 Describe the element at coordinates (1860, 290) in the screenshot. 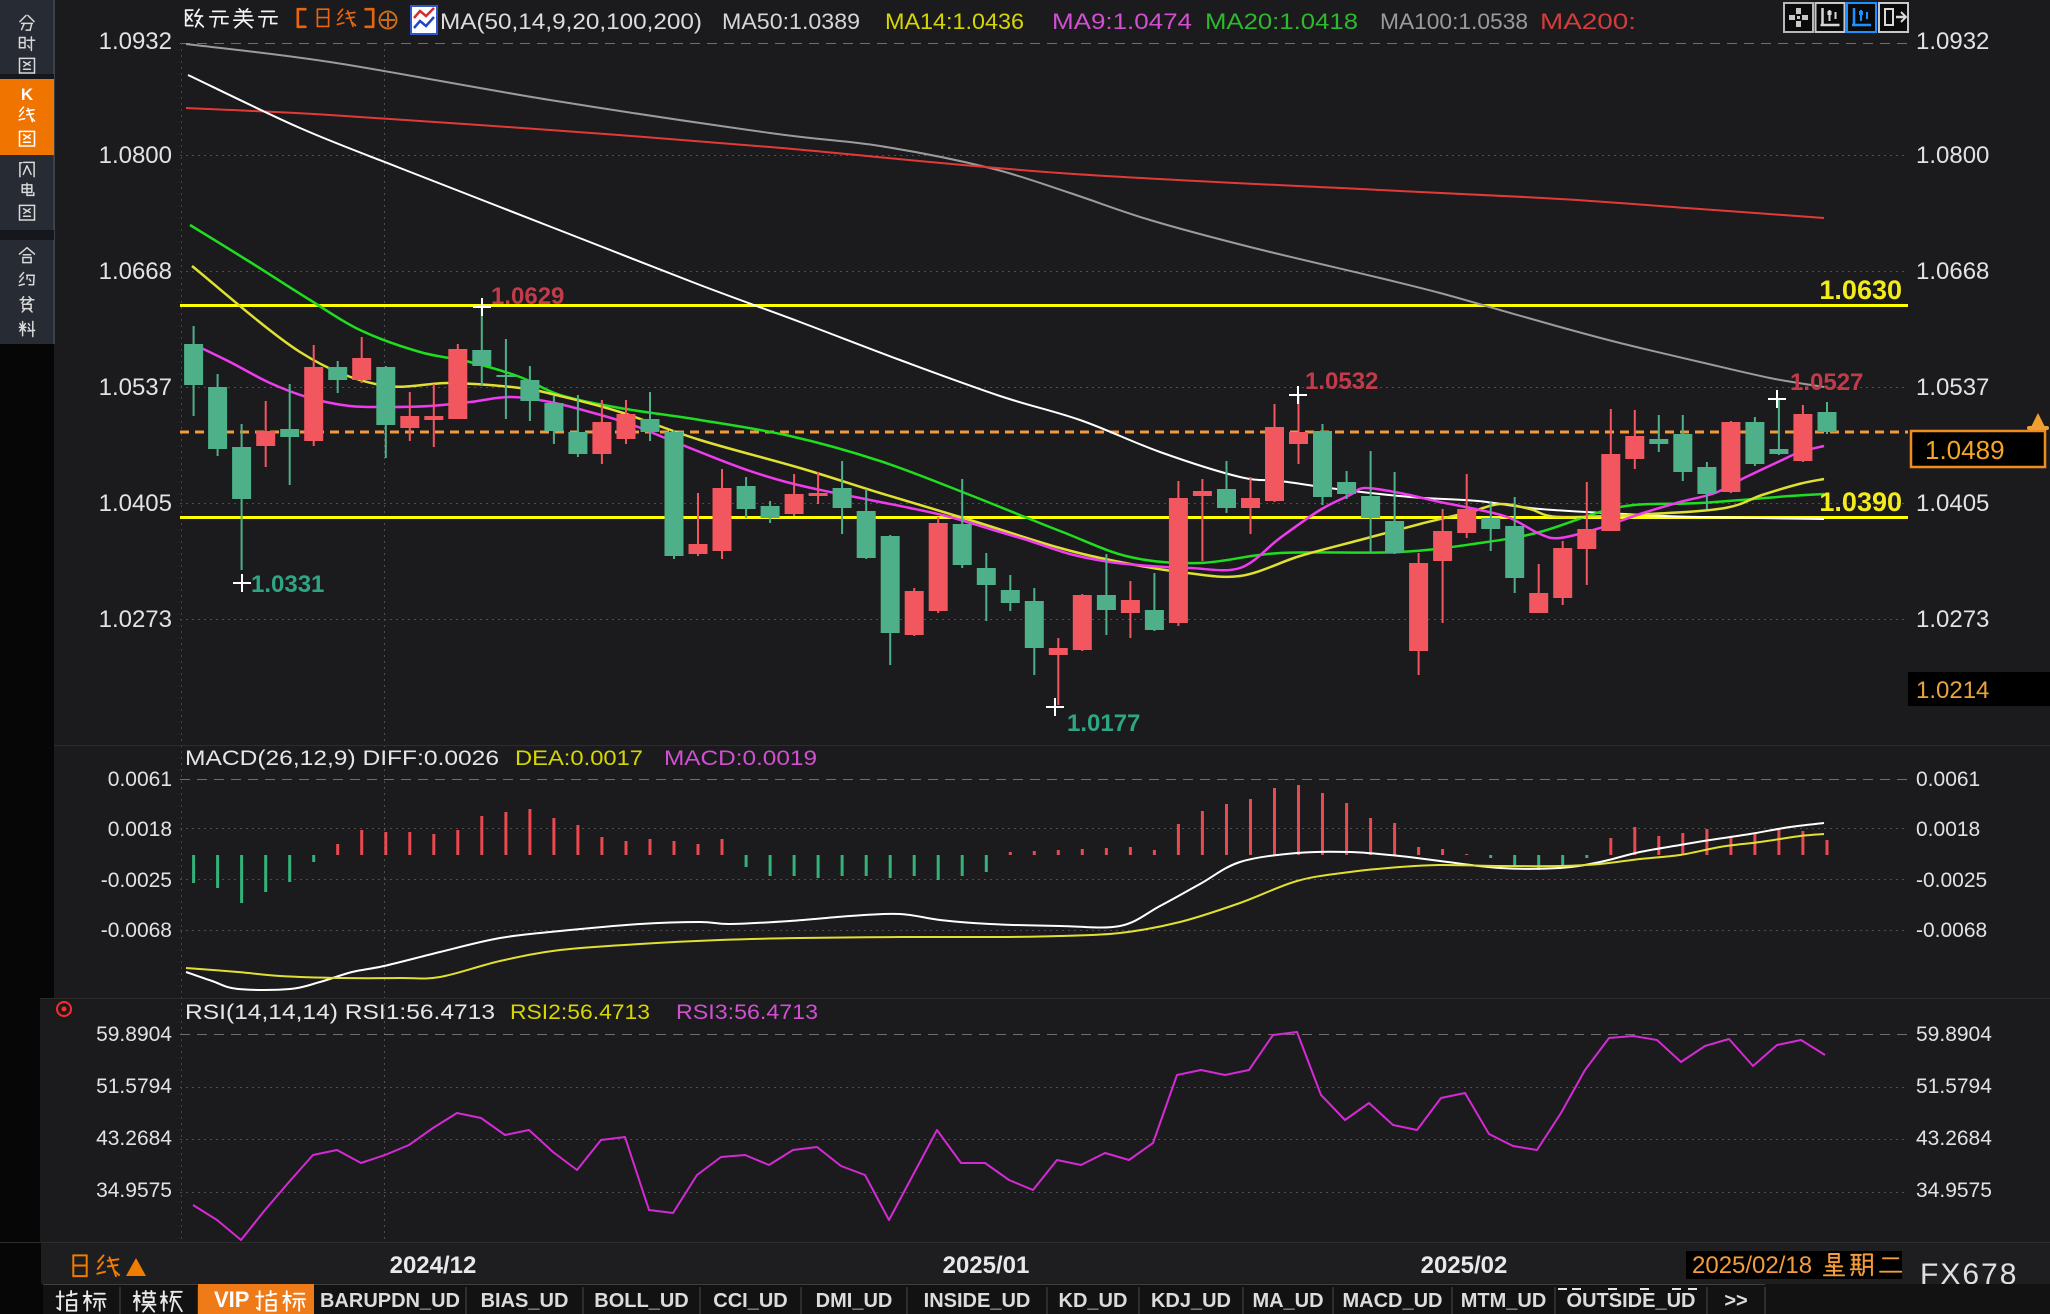

I see `svg-text: 1.0630` at that location.